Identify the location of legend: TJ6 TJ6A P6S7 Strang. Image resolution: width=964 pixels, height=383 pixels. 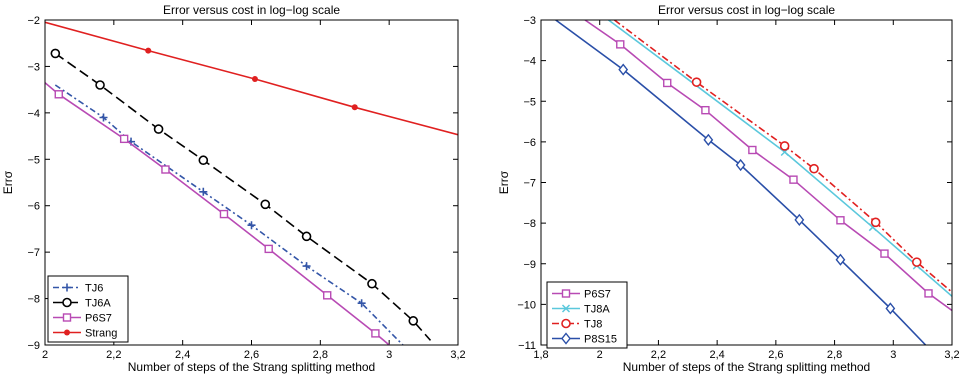
(88, 309).